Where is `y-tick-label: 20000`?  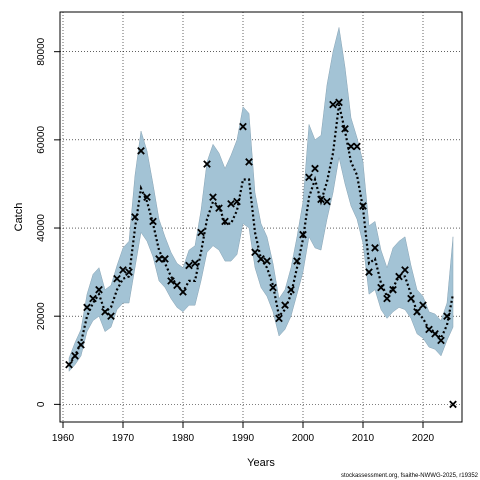
y-tick-label: 20000 is located at coordinates (41, 316).